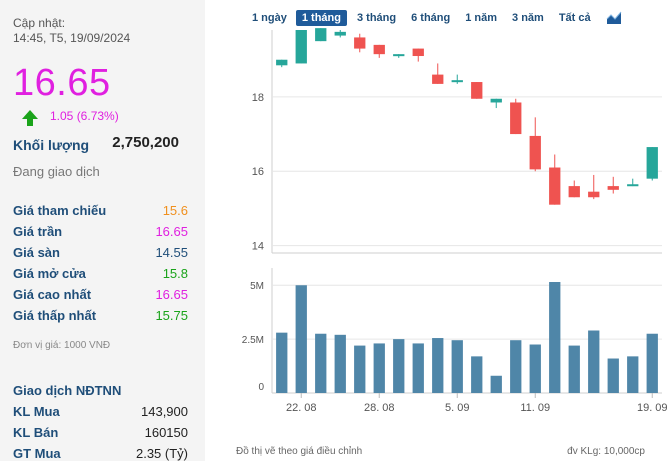 This screenshot has height=461, width=667. What do you see at coordinates (36, 411) in the screenshot?
I see `row-label: KL Mua` at bounding box center [36, 411].